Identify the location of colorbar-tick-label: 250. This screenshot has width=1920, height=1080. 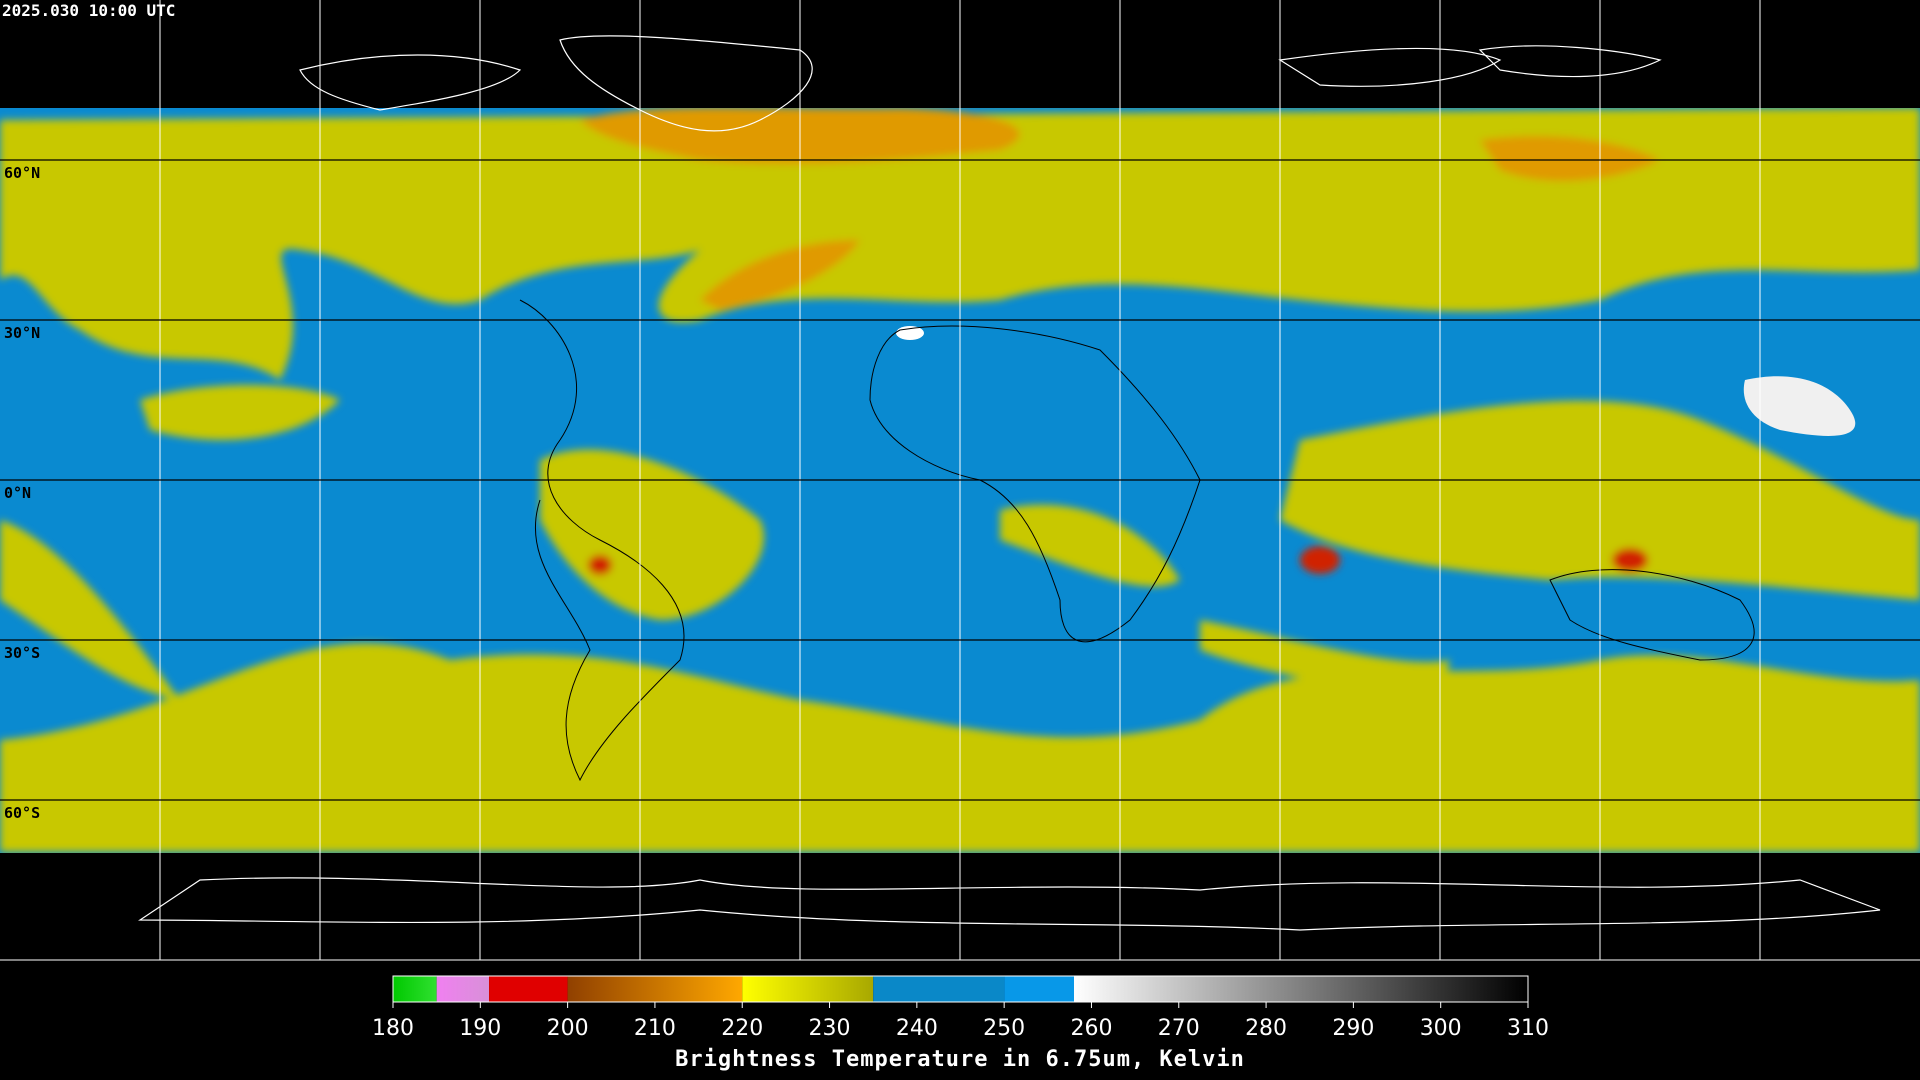
(1004, 1028).